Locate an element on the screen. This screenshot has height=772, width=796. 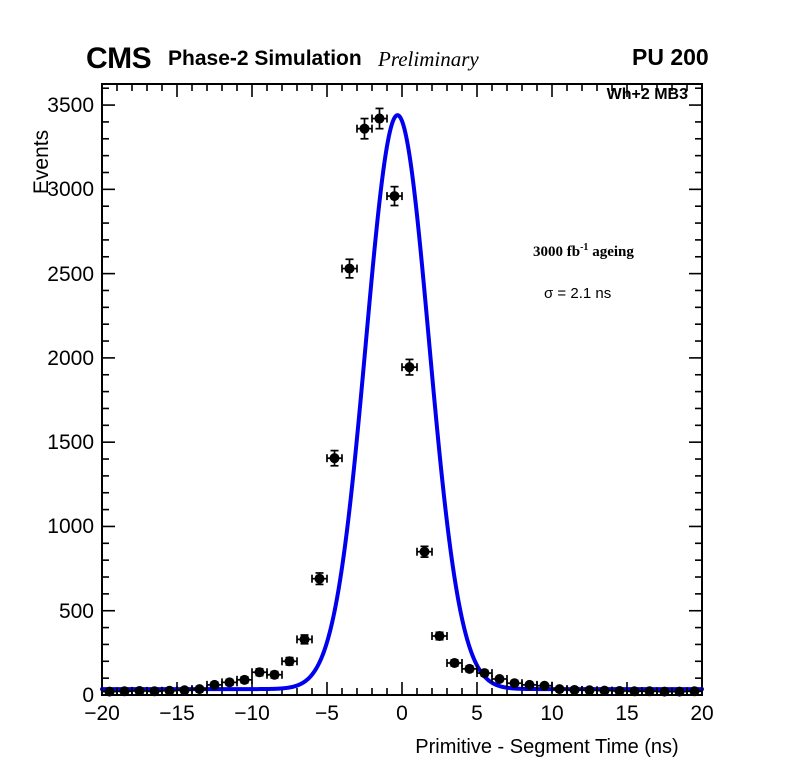
cms-logo: CMS is located at coordinates (119, 58).